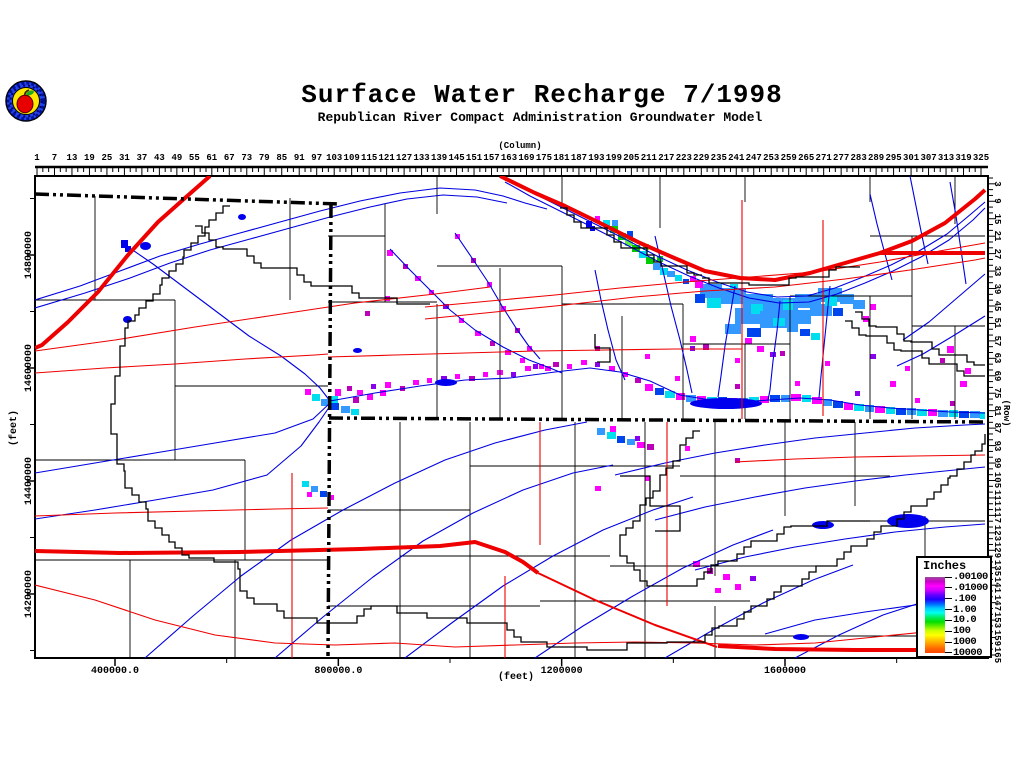 This screenshot has height=768, width=1024. Describe the element at coordinates (561, 158) in the screenshot. I see `column-tick-label: 181` at that location.